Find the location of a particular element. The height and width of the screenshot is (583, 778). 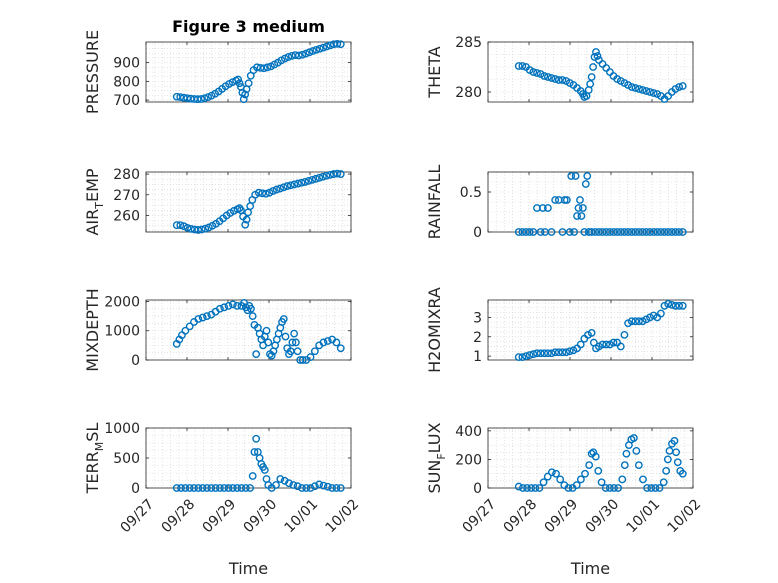

y-axis-label: THETA is located at coordinates (434, 72).